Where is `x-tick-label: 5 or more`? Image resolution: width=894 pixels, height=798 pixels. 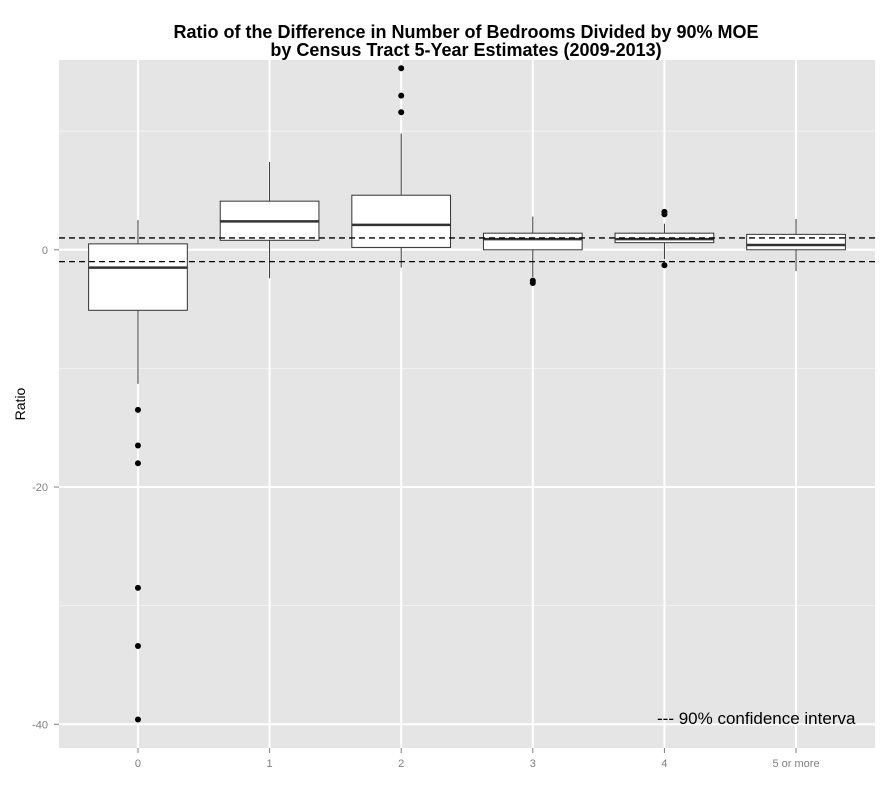
x-tick-label: 5 or more is located at coordinates (795, 764).